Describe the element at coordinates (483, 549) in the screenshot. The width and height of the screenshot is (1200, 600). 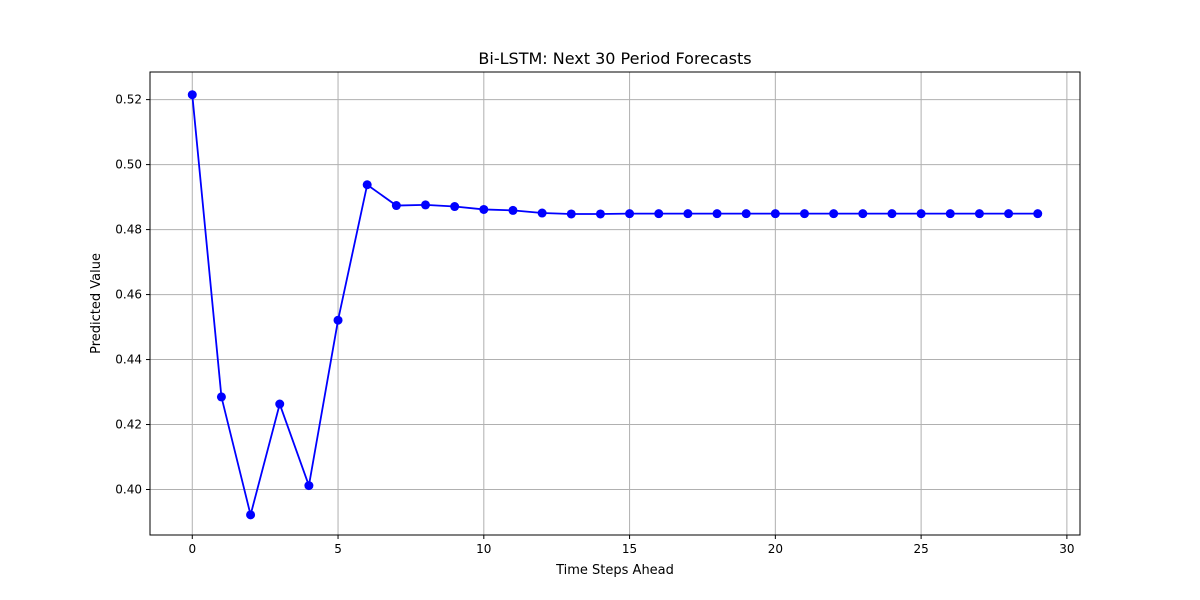
I see `x-tick-label: 10` at that location.